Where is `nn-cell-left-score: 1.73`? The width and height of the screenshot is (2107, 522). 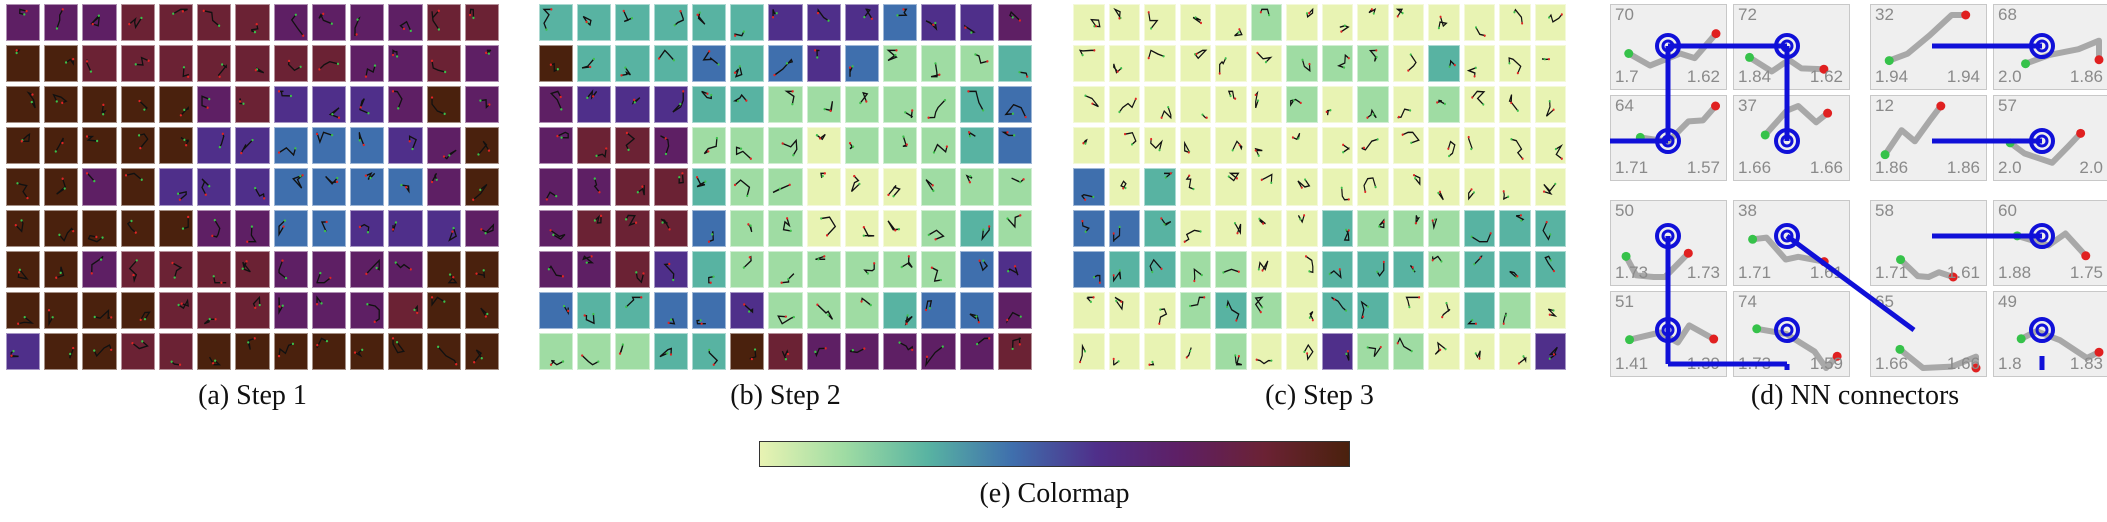 nn-cell-left-score: 1.73 is located at coordinates (1632, 272).